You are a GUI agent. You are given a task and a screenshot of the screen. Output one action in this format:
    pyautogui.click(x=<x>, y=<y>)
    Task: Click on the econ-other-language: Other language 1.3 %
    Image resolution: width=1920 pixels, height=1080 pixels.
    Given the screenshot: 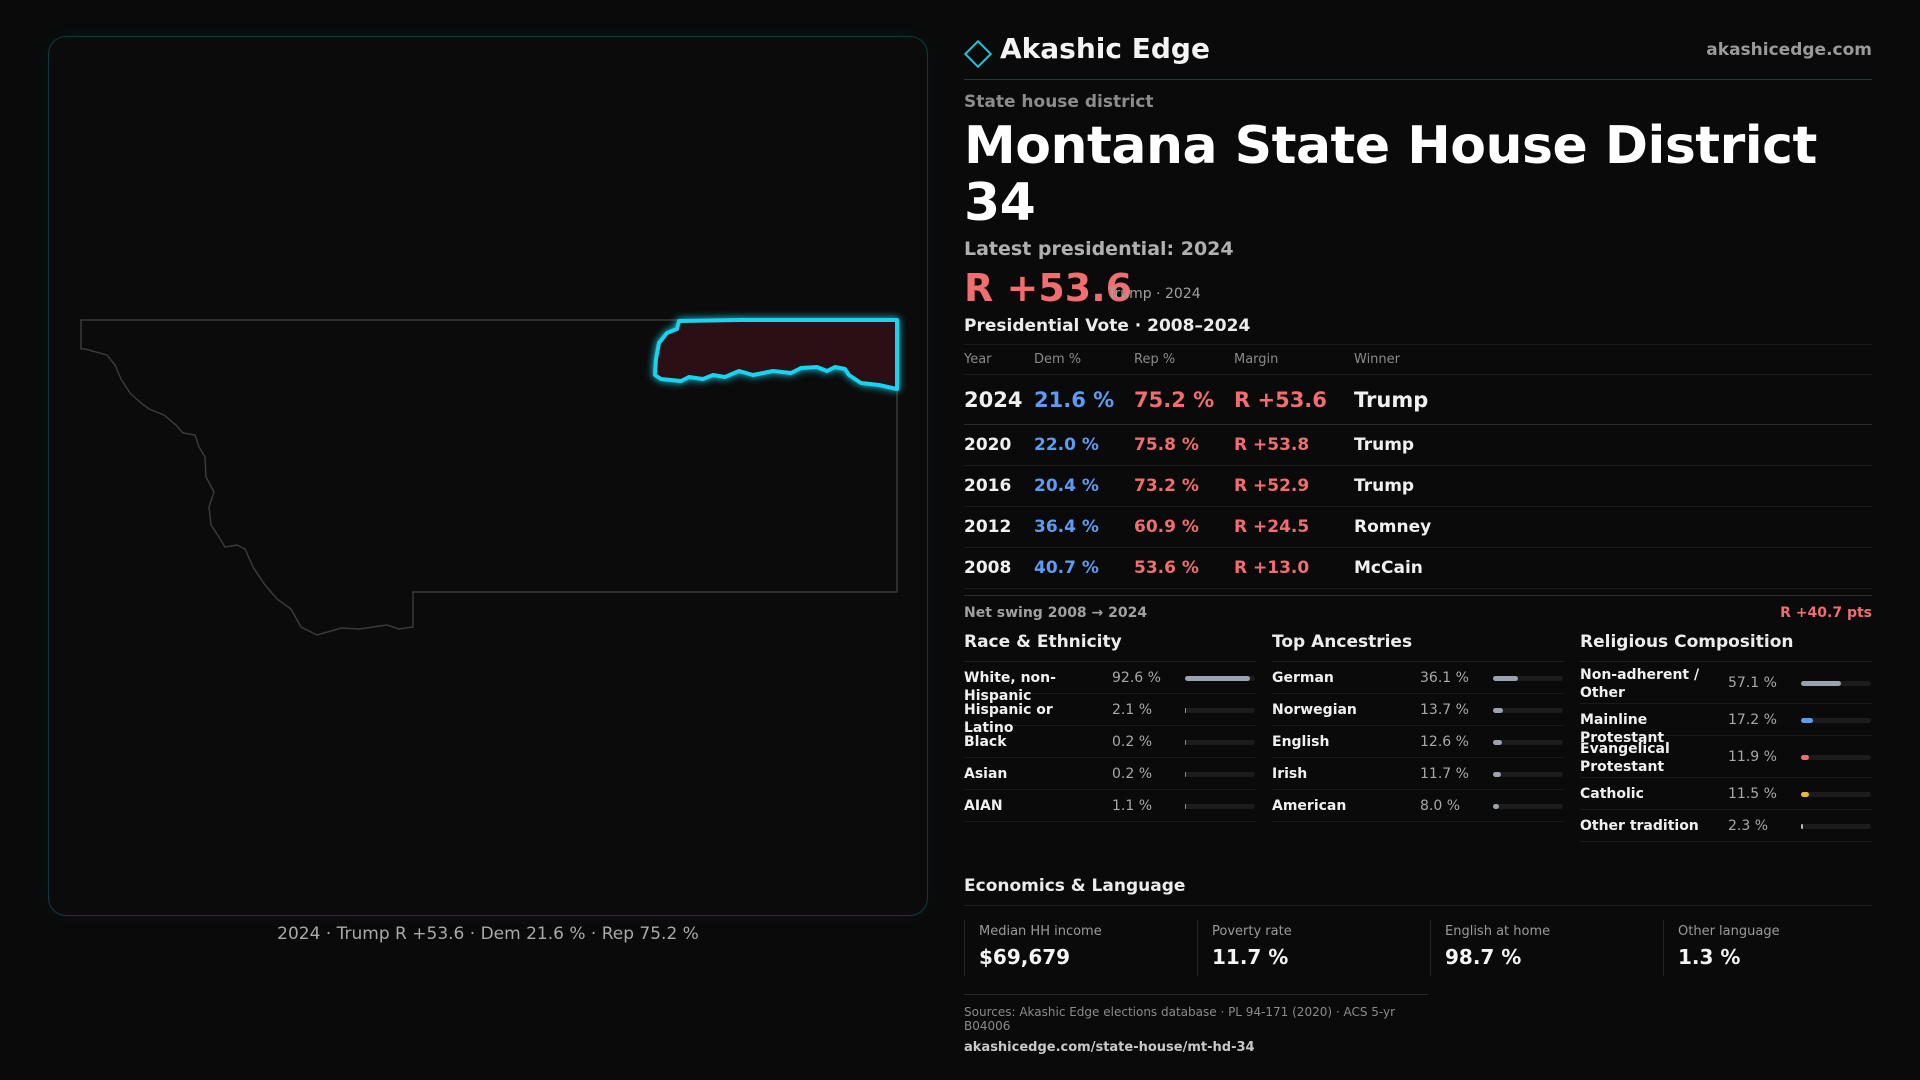 What is the action you would take?
    pyautogui.click(x=1775, y=948)
    